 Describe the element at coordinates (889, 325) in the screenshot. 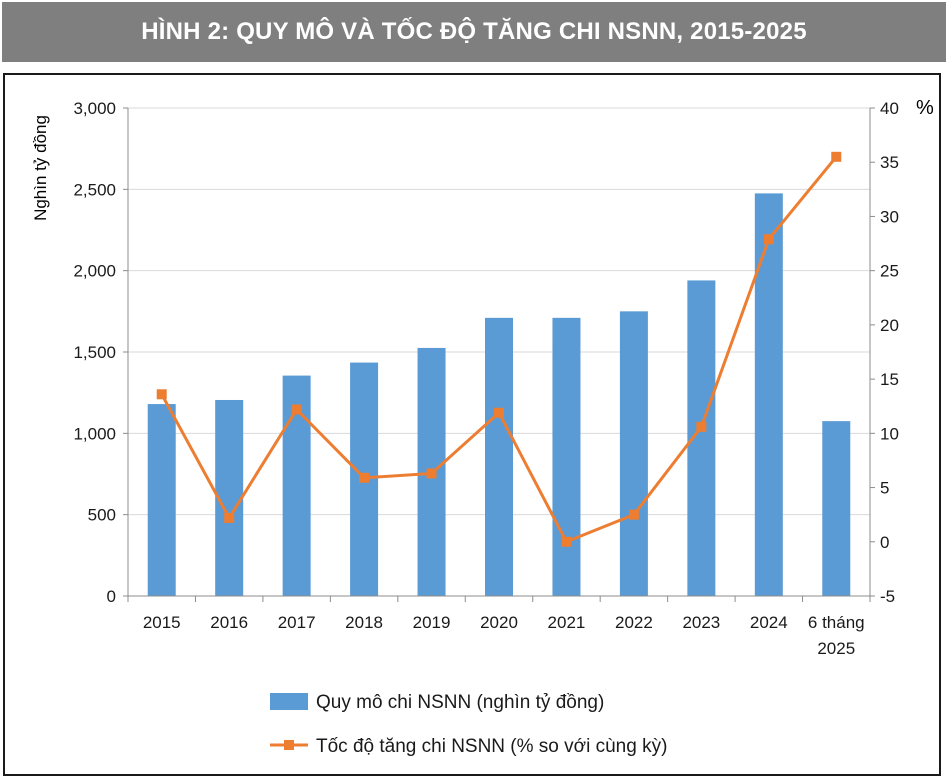

I see `y2-tick-label: 20` at that location.